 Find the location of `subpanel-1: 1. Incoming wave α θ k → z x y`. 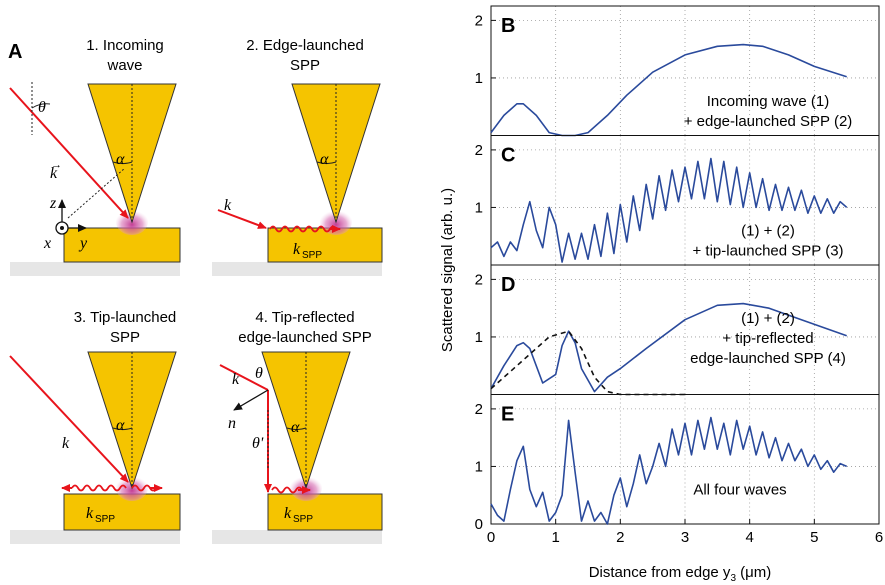

subpanel-1: 1. Incoming wave α θ k → z x y is located at coordinates (95, 156).